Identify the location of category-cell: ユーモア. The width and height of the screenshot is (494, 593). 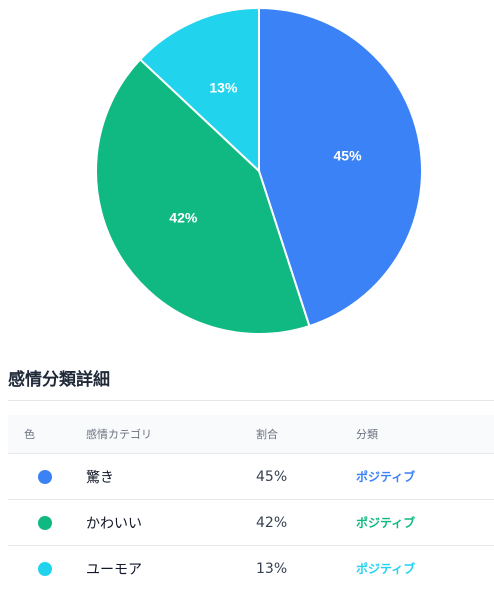
(171, 568).